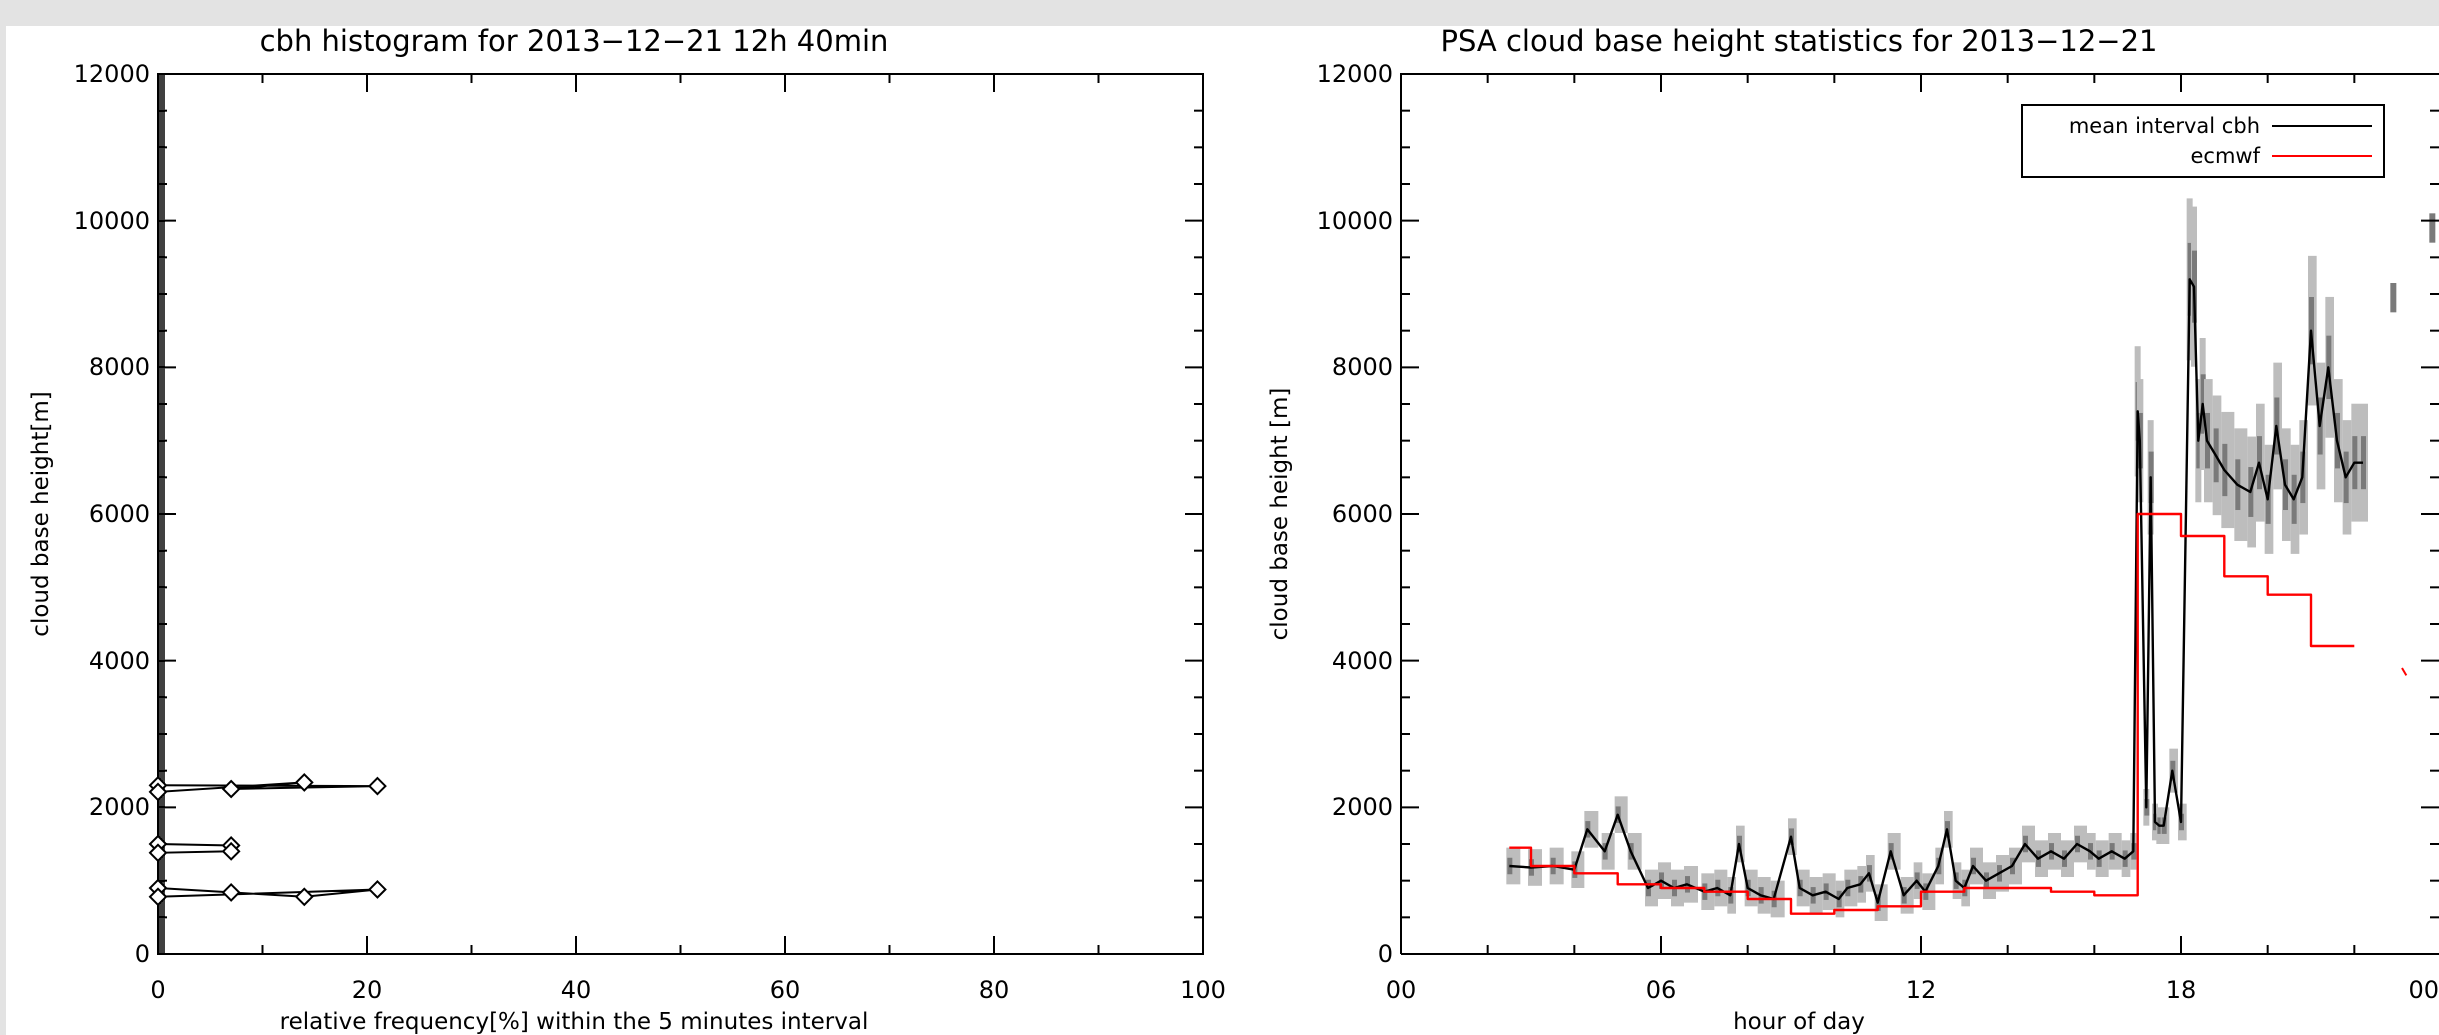 Image resolution: width=2439 pixels, height=1035 pixels. I want to click on timeseries-x-tick-labels: 00 06 12 18 00, so click(1912, 990).